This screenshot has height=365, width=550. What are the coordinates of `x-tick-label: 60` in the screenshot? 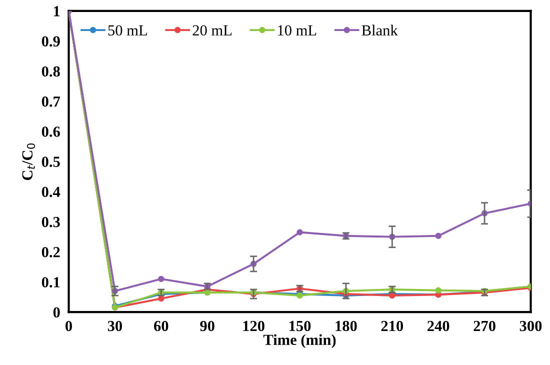 It's located at (161, 326).